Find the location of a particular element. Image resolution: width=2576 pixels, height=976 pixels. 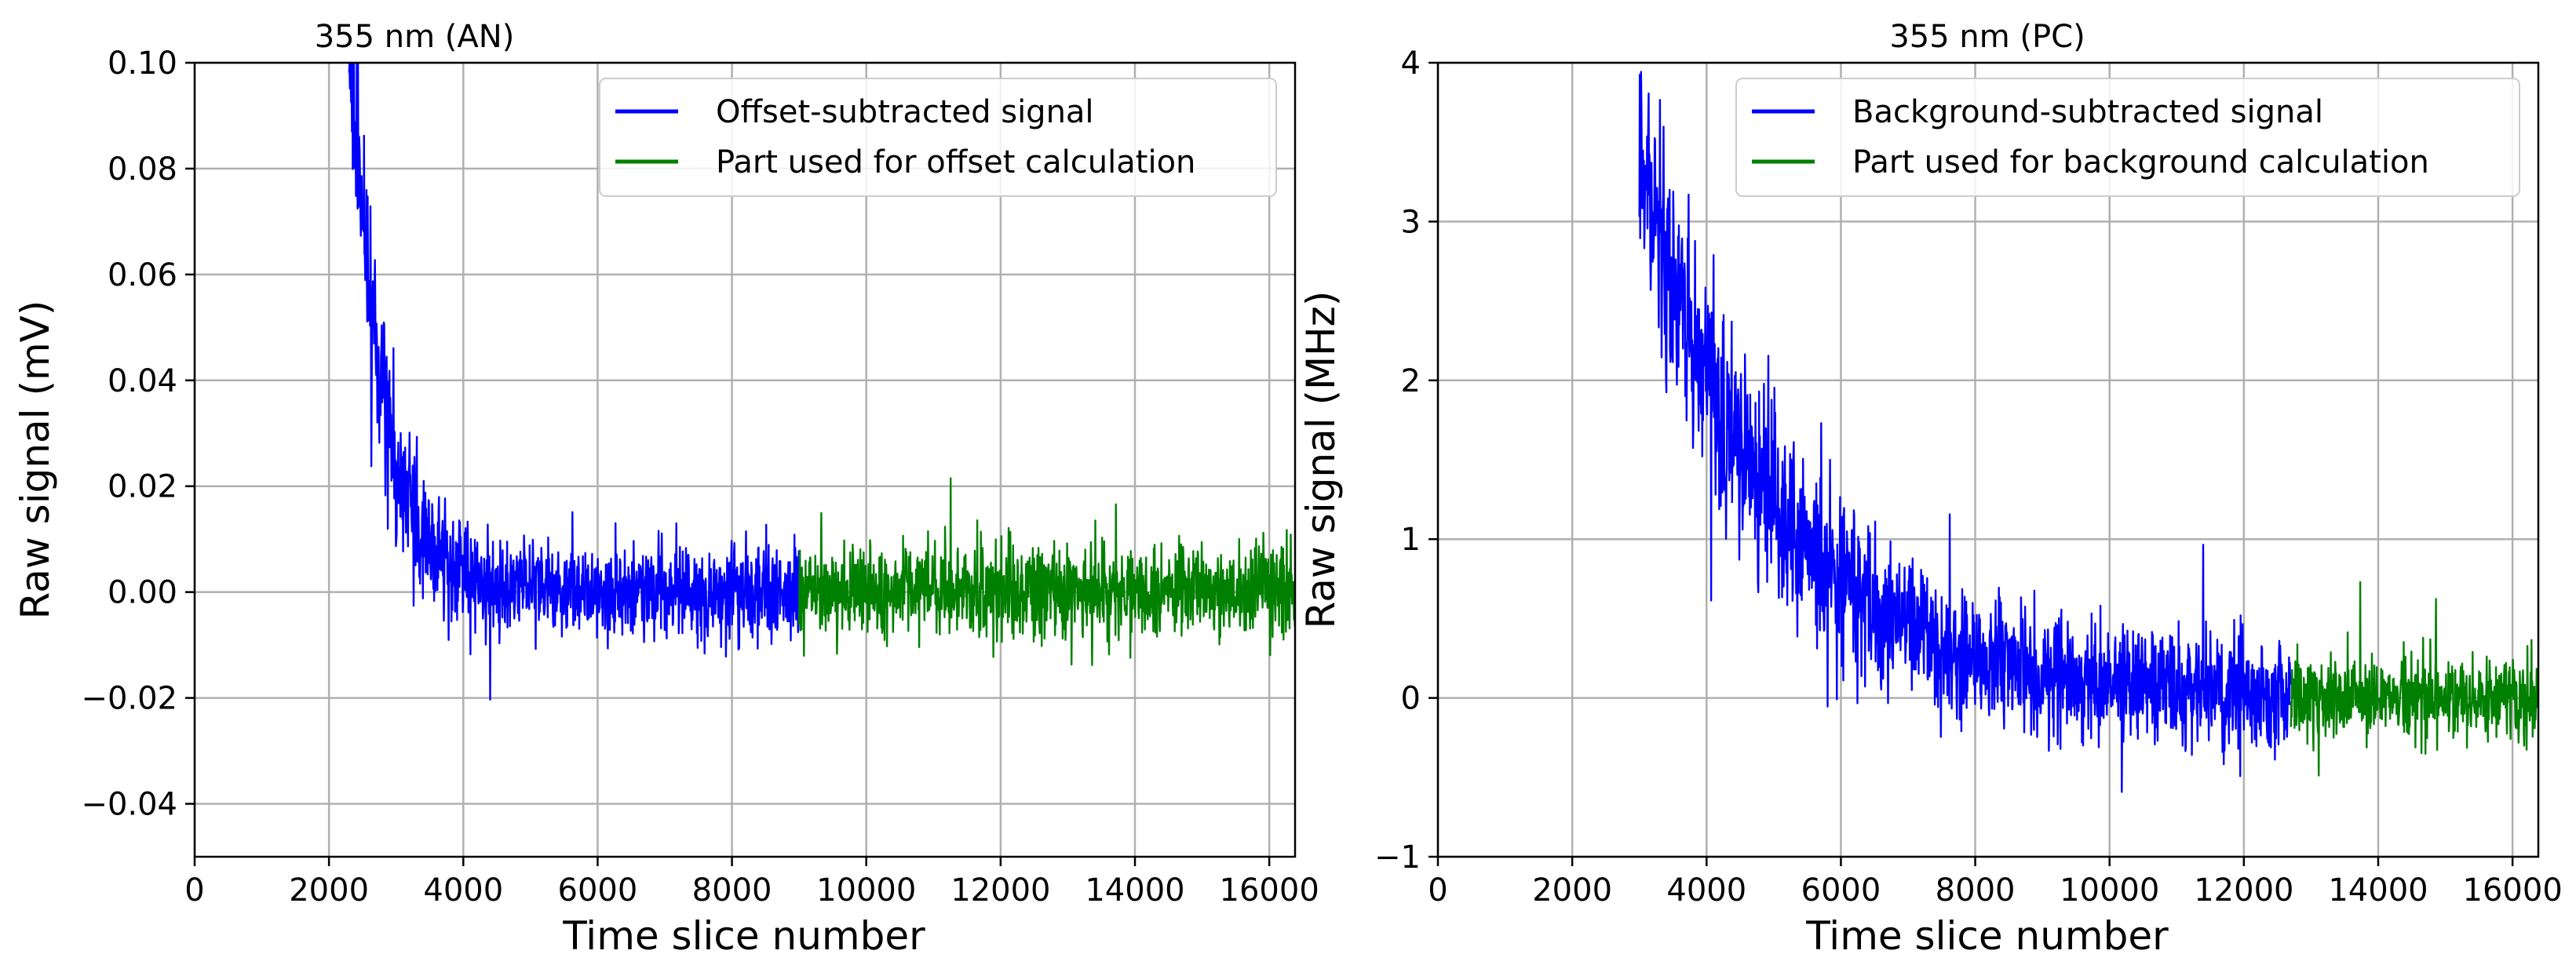

y-tick-label: −1 is located at coordinates (1397, 857).